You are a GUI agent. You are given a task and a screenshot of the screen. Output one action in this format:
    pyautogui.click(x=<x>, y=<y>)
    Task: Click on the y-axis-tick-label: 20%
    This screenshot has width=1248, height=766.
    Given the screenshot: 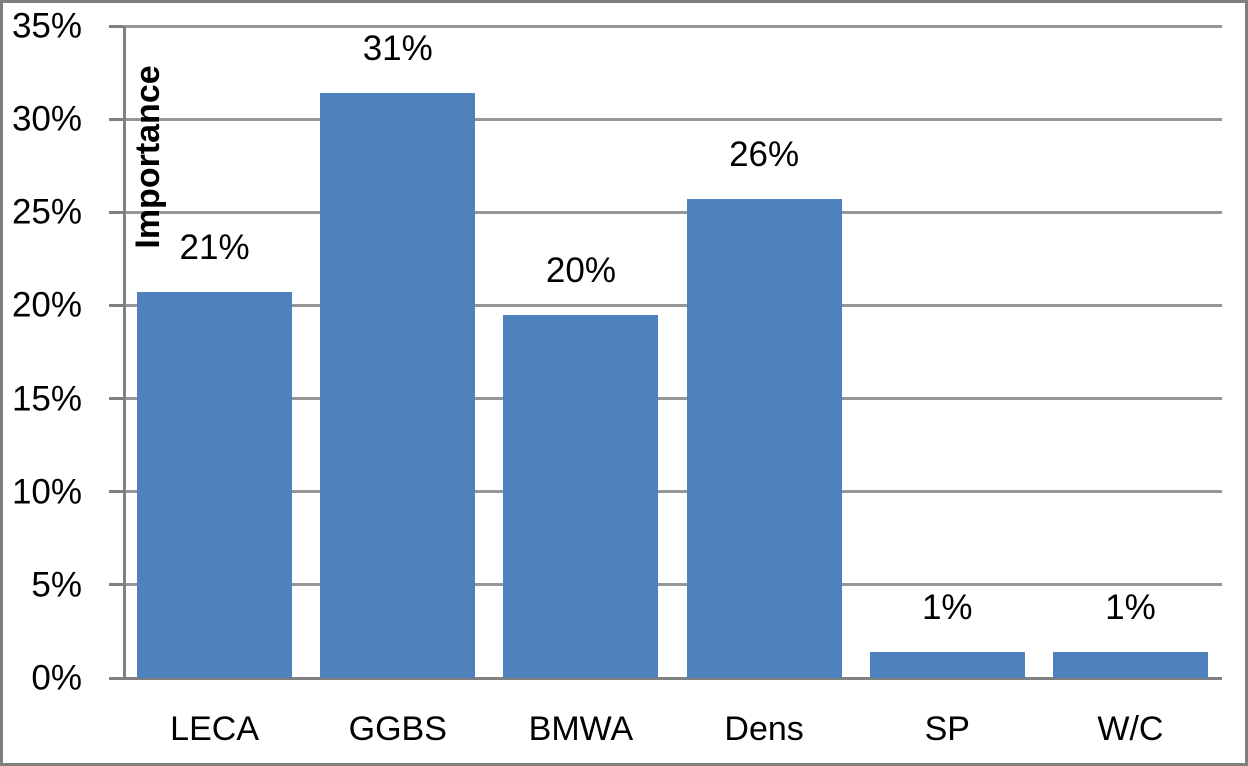 What is the action you would take?
    pyautogui.click(x=46, y=305)
    